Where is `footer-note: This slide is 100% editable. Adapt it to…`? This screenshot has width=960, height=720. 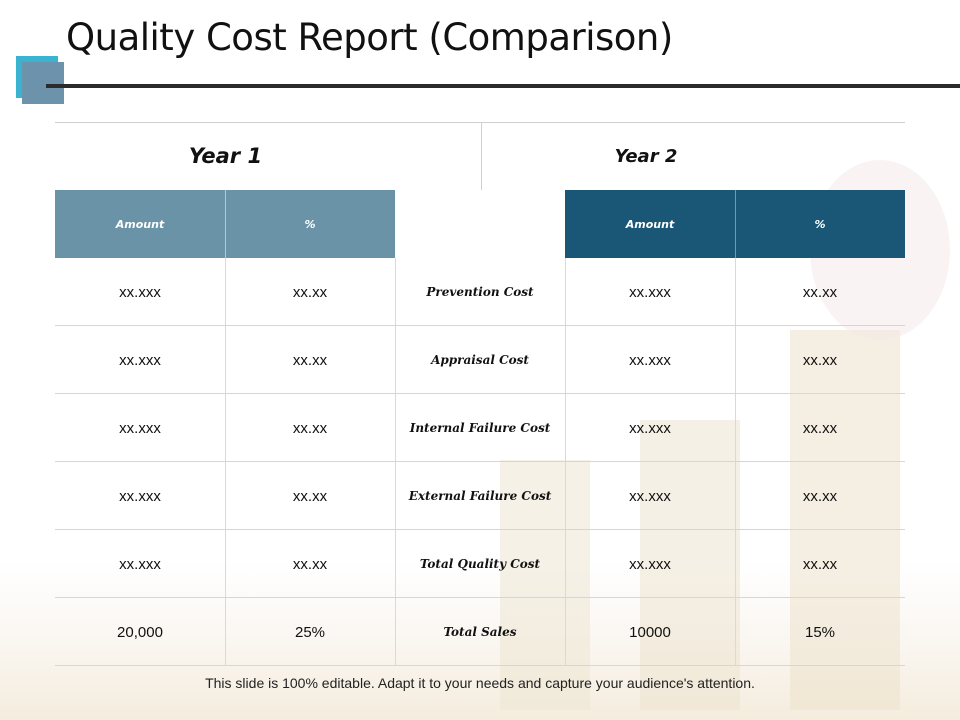 footer-note: This slide is 100% editable. Adapt it to… is located at coordinates (480, 683).